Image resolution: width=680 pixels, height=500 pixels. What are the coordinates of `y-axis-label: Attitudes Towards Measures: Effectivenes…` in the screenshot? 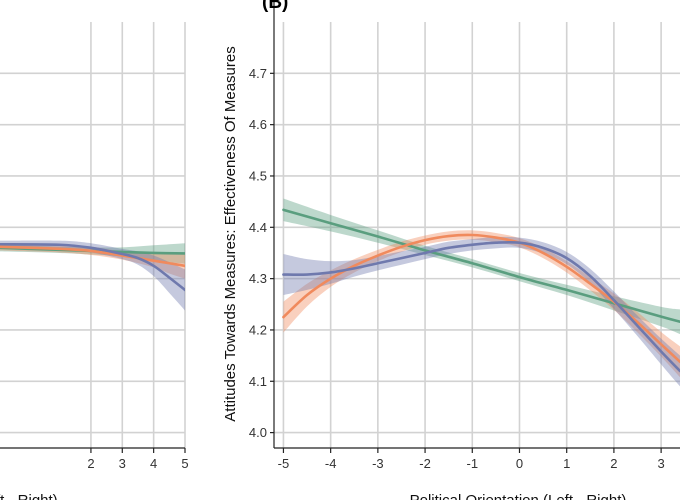 It's located at (230, 233).